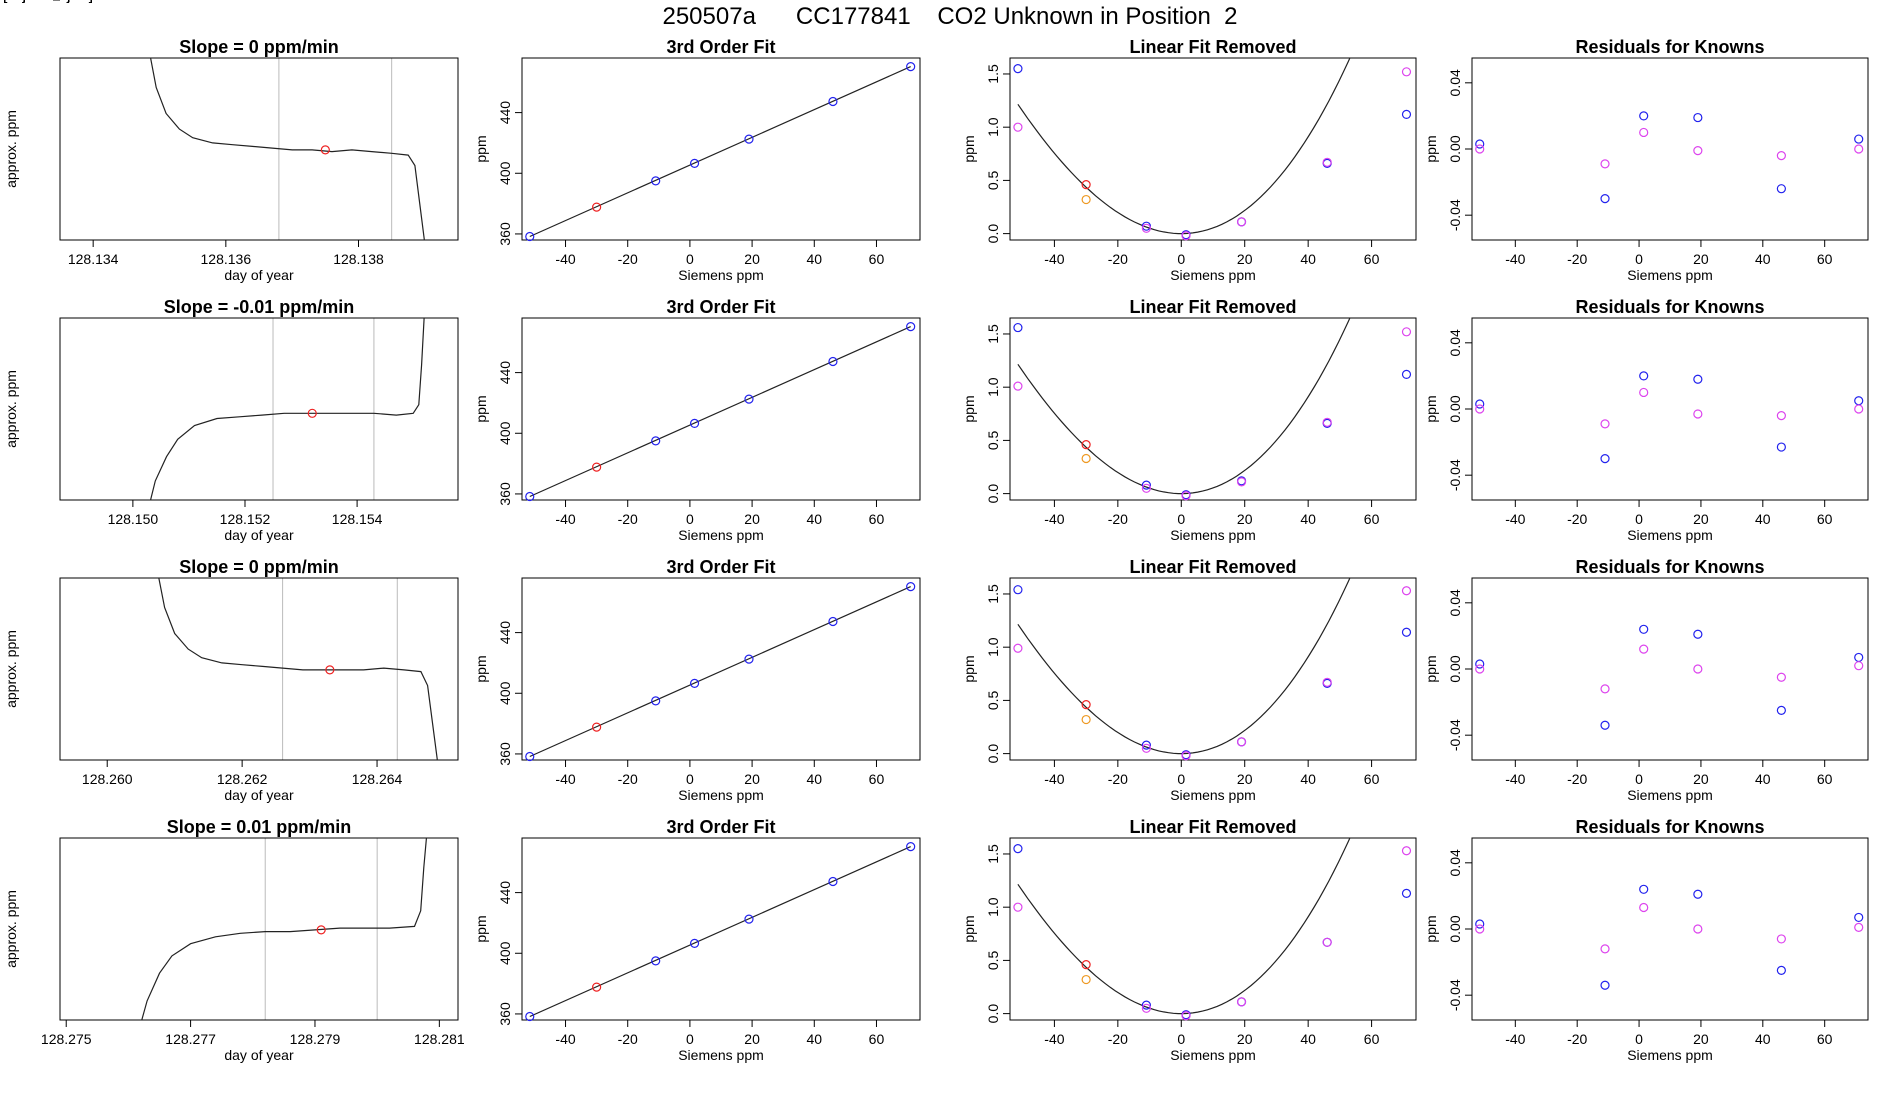 This screenshot has height=1100, width=1900. What do you see at coordinates (565, 1039) in the screenshot?
I see `panel-3-1-xtick-label-0: -40` at bounding box center [565, 1039].